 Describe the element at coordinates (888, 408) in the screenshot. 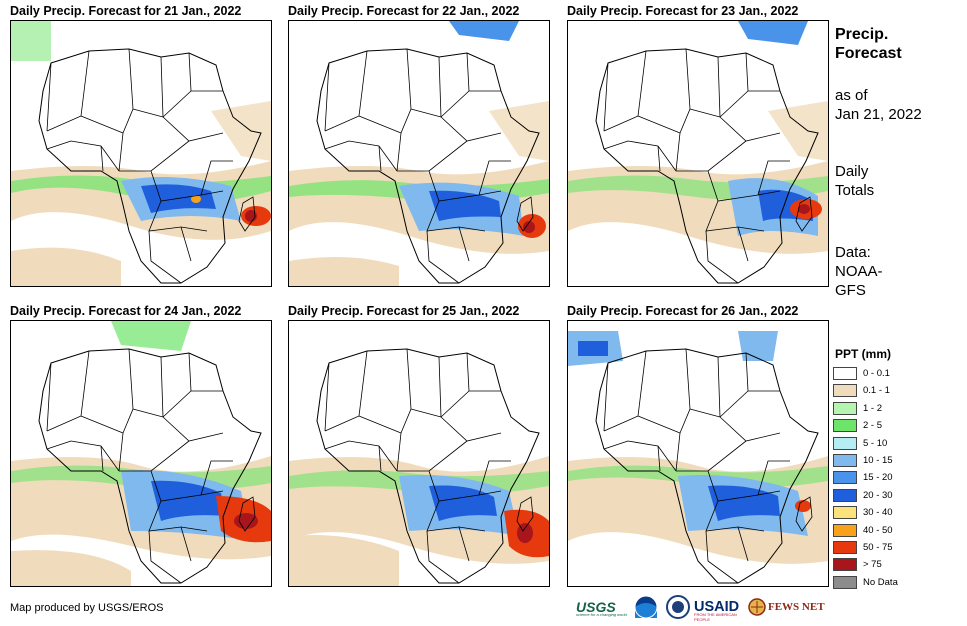

I see `legend-item: 1 - 2` at that location.